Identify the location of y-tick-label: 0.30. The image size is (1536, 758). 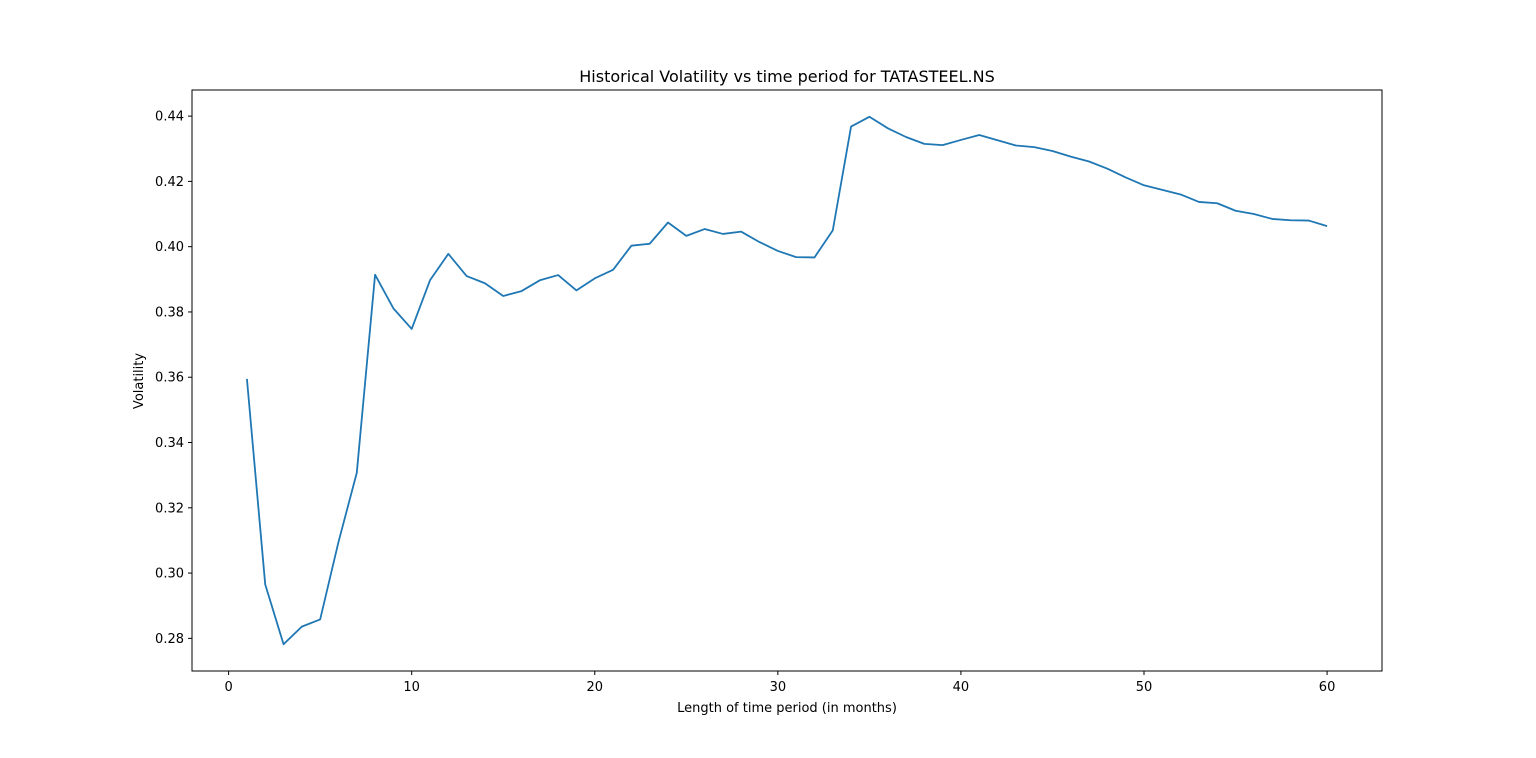
(169, 574).